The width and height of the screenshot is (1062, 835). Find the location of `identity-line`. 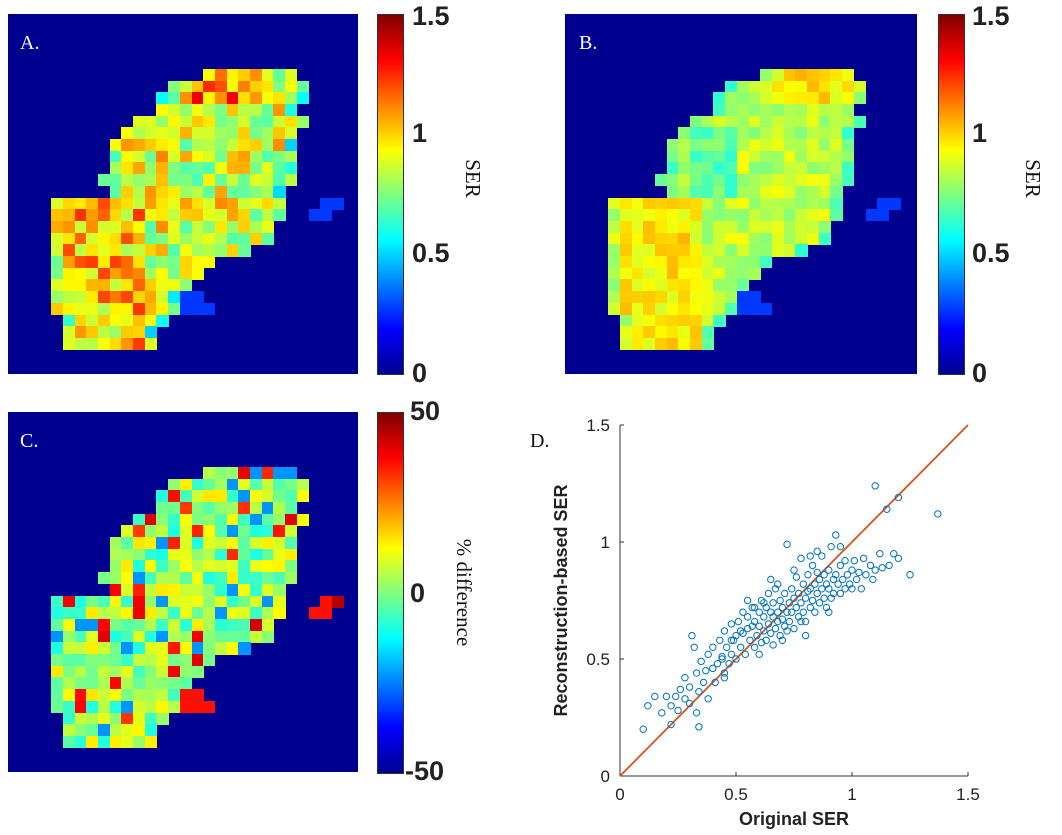

identity-line is located at coordinates (794, 600).